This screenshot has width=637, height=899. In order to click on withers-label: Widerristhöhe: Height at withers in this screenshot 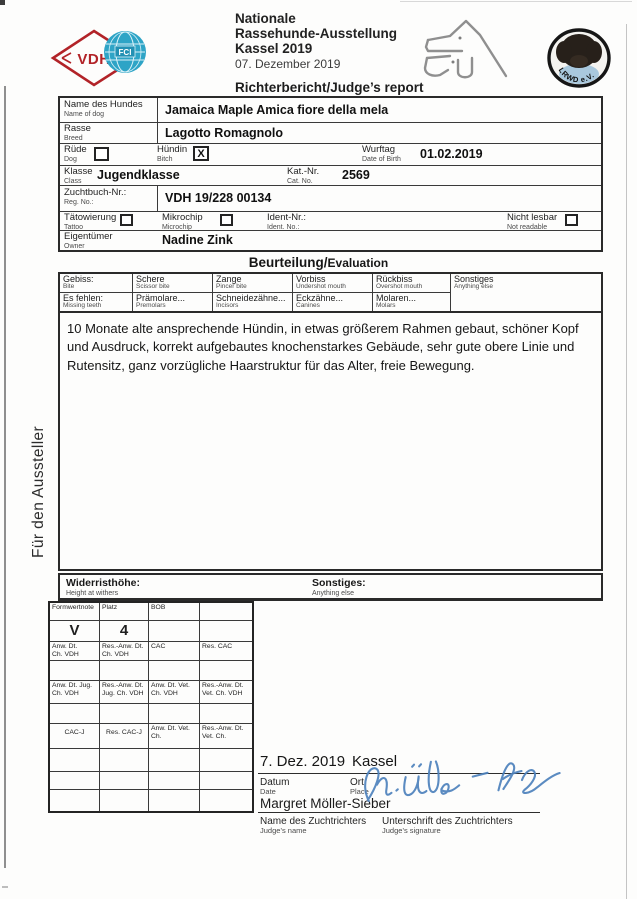, I will do `click(103, 587)`.